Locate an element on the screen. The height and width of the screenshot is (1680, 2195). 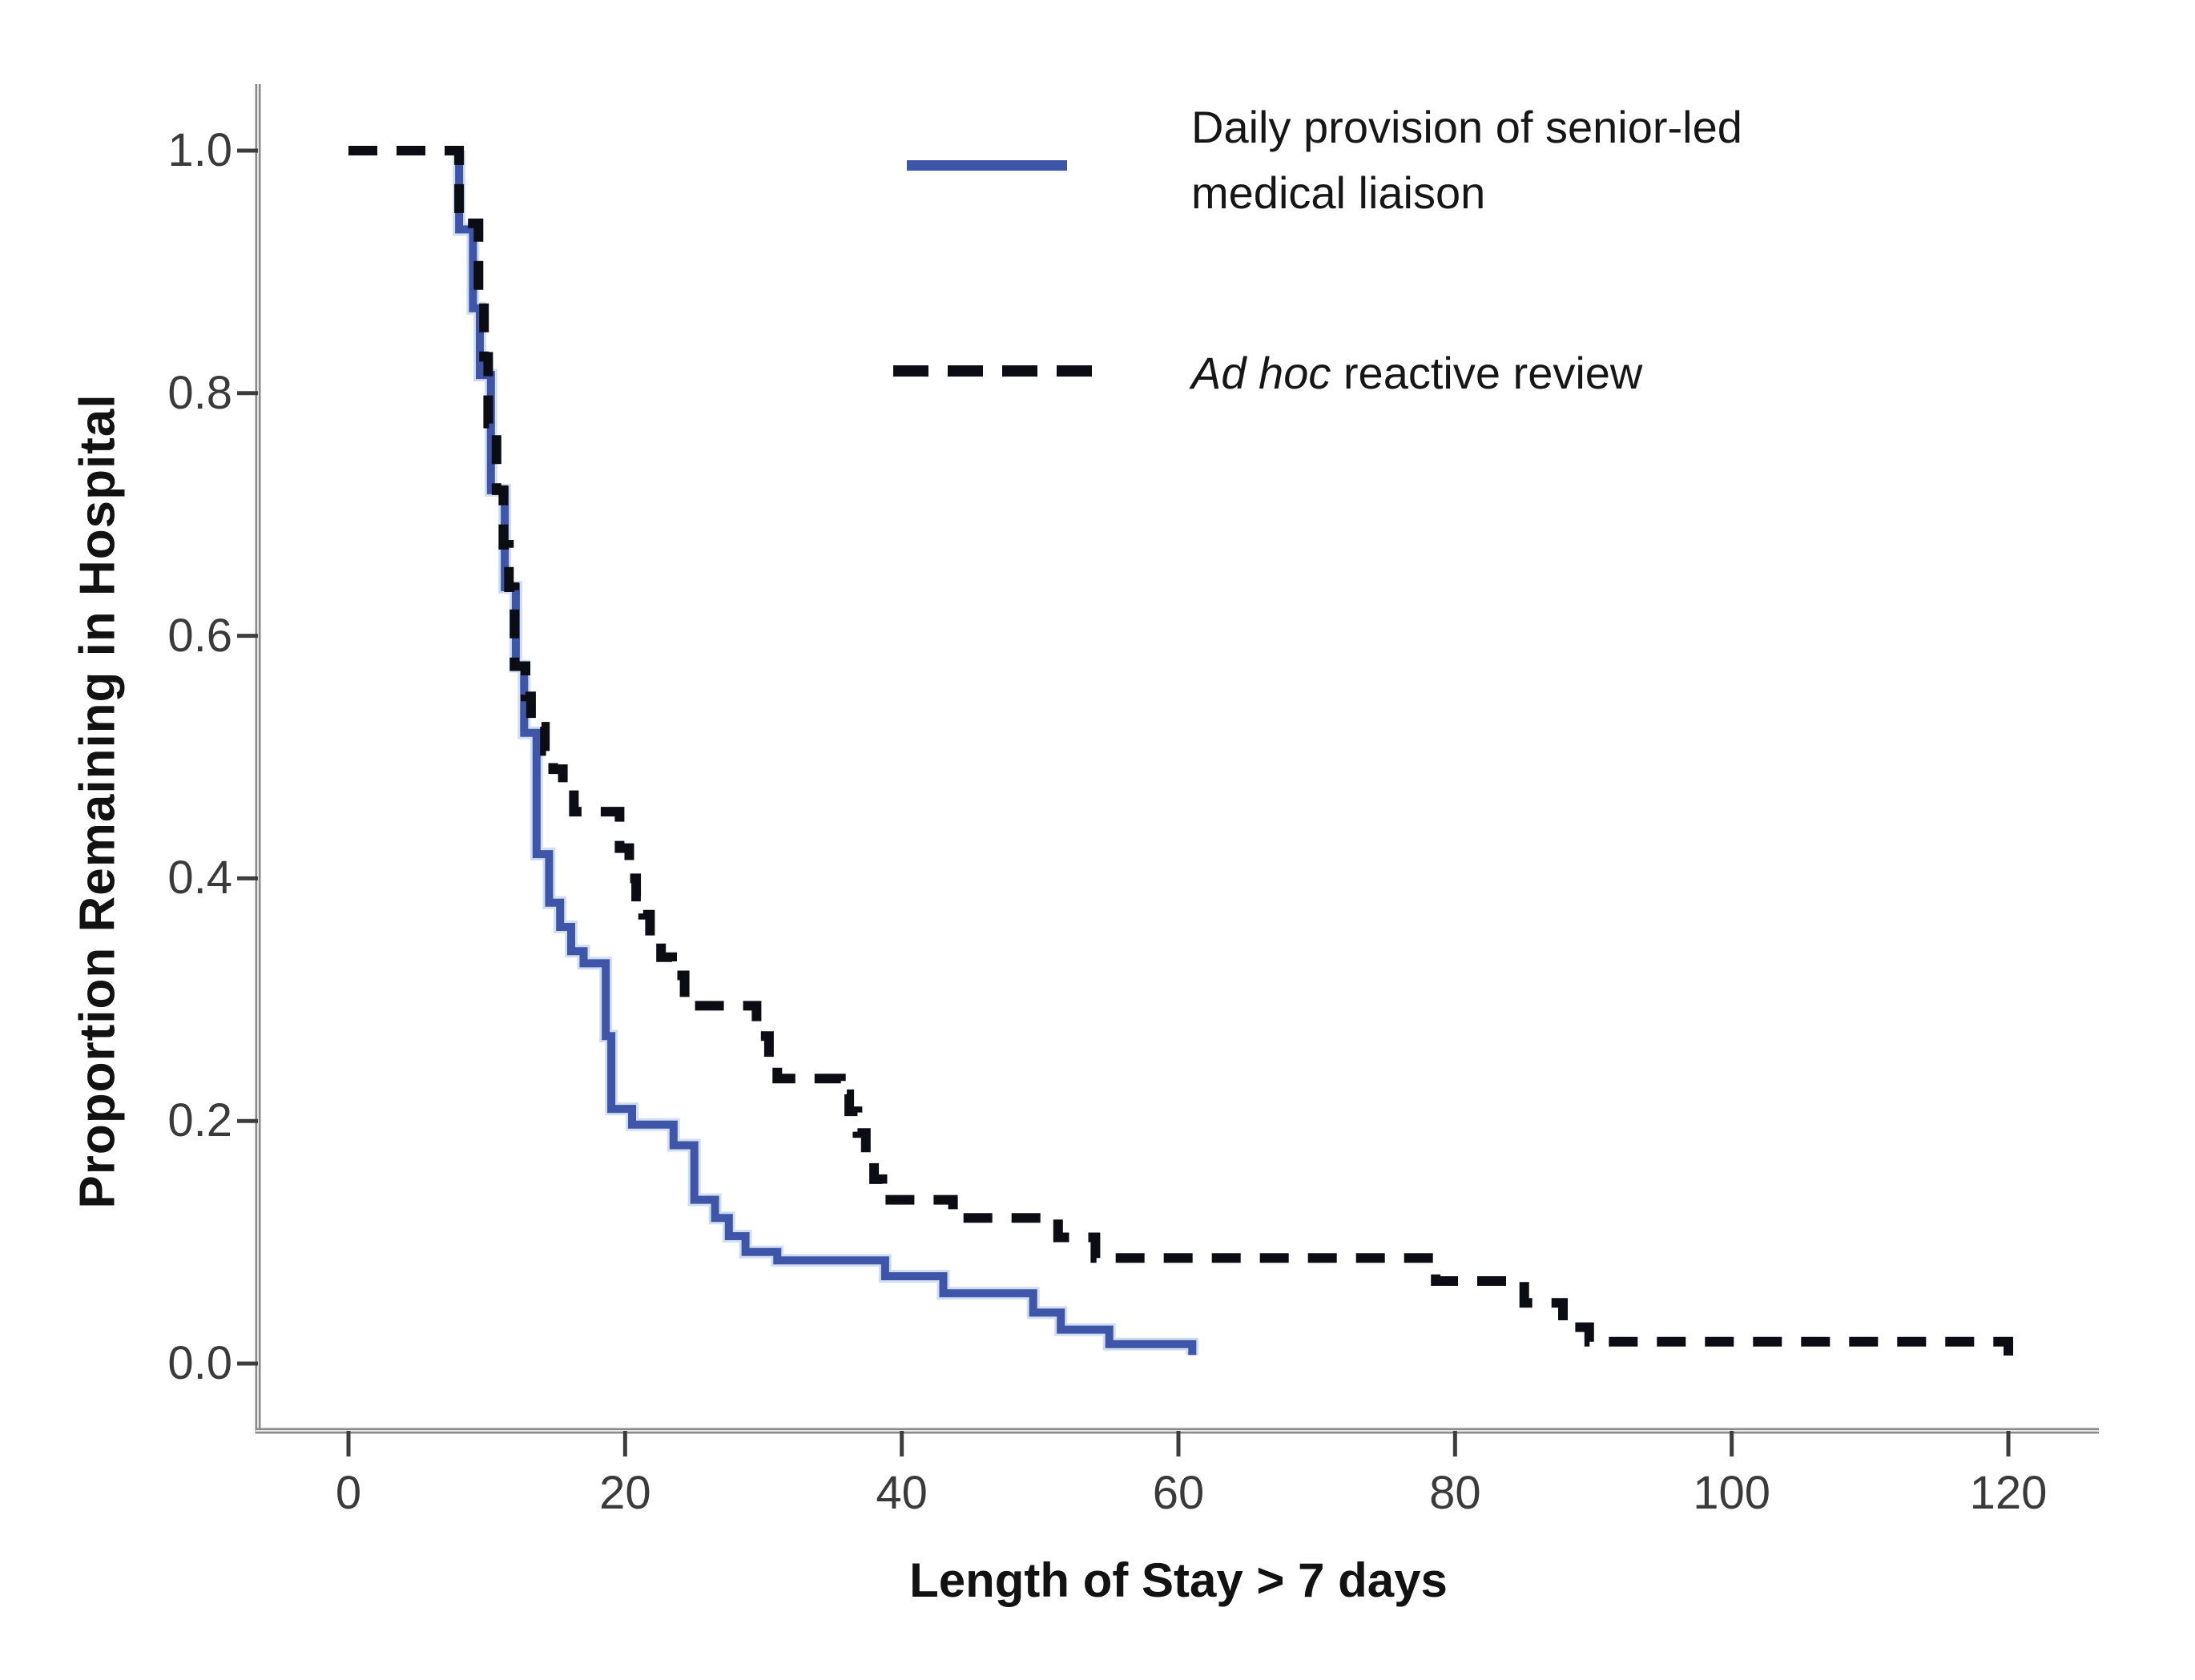
legend-label-daily-line1: Daily provision of senior-led is located at coordinates (1467, 127).